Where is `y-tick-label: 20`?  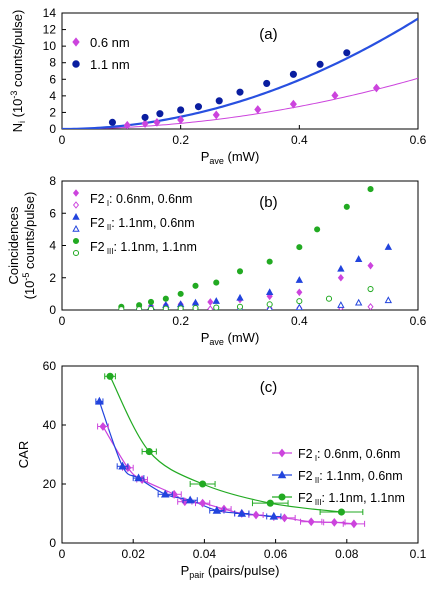
y-tick-label: 20 is located at coordinates (50, 484).